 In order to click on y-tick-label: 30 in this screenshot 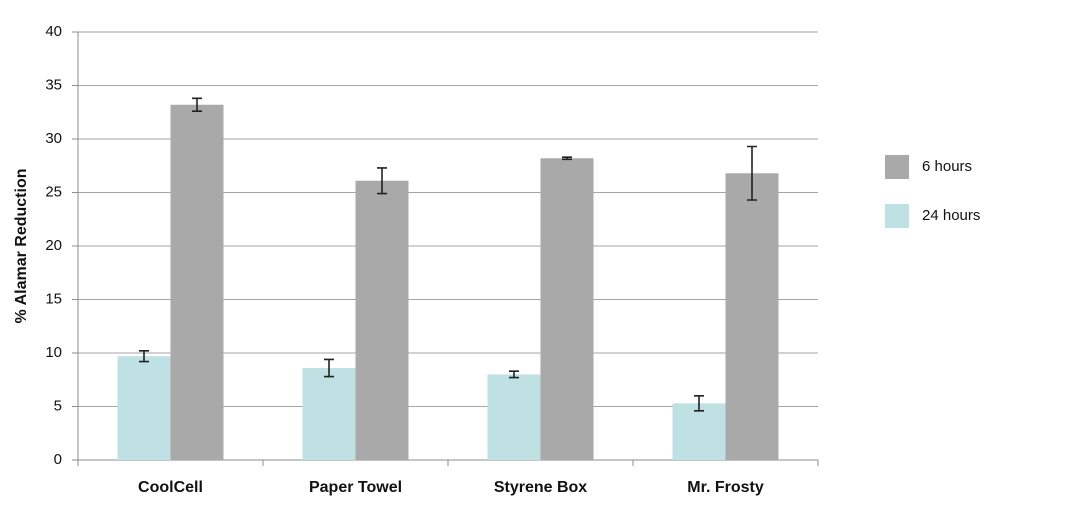, I will do `click(53, 138)`.